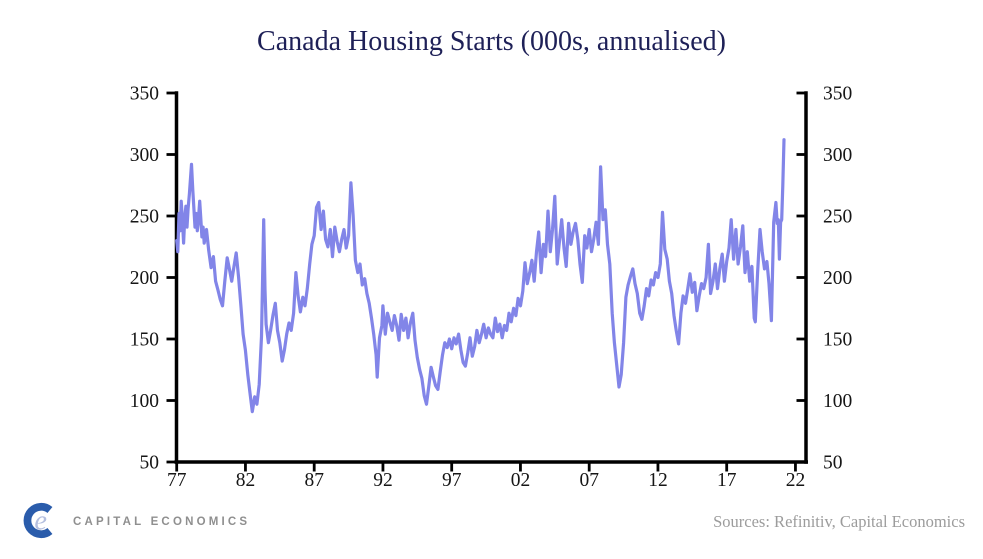 The image size is (983, 559). What do you see at coordinates (144, 278) in the screenshot?
I see `y-axis-tick-label-left: 200` at bounding box center [144, 278].